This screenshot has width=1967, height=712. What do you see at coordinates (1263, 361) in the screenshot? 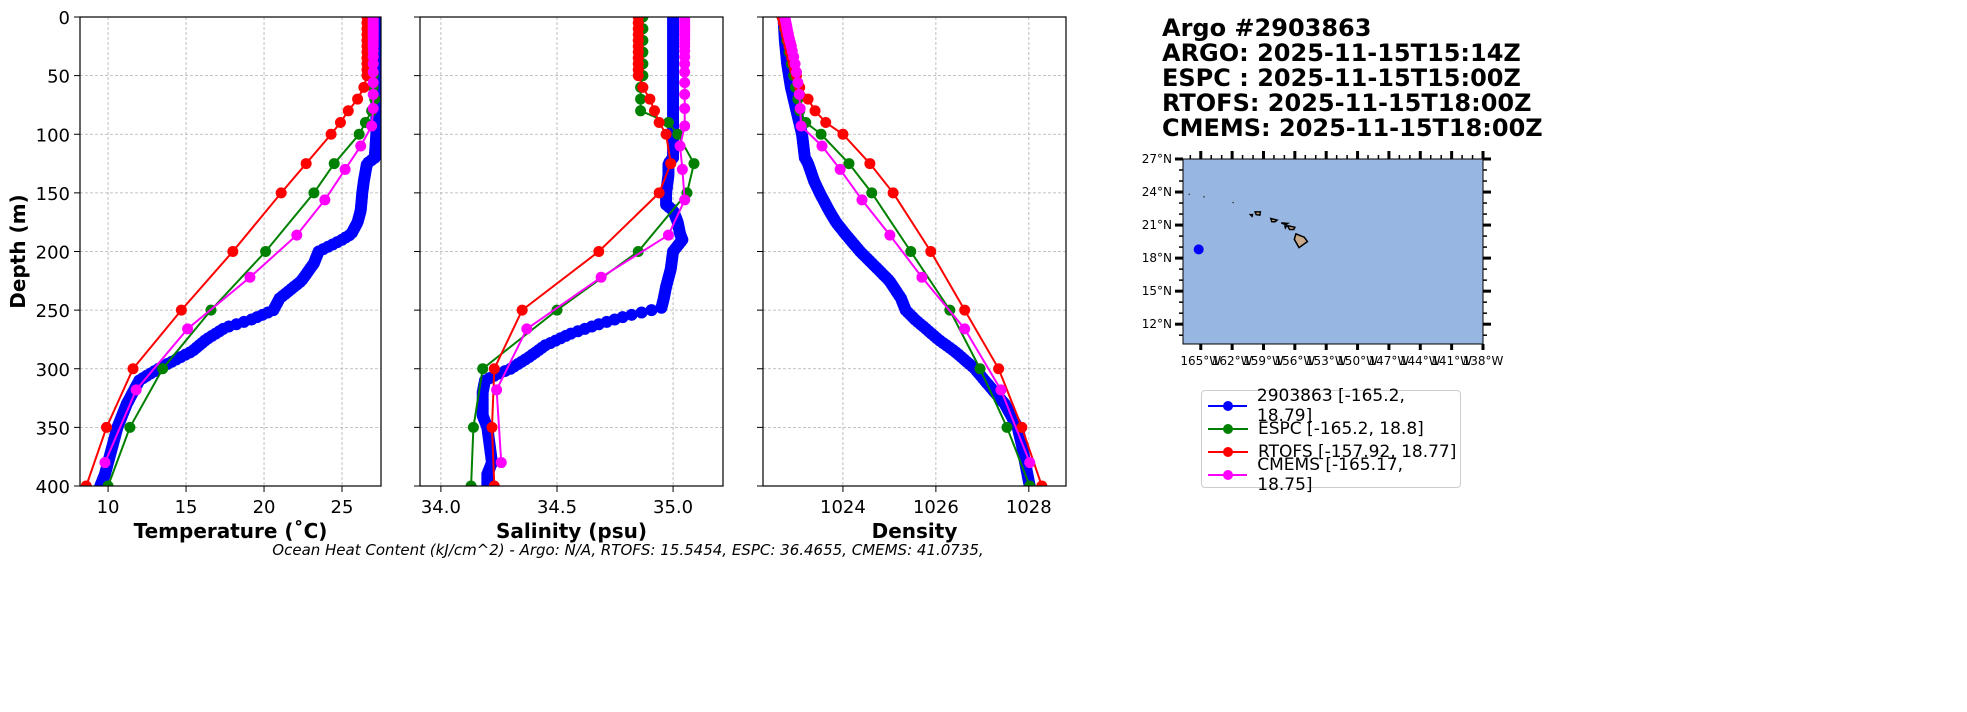
I see `lon-label: 159°W` at bounding box center [1263, 361].